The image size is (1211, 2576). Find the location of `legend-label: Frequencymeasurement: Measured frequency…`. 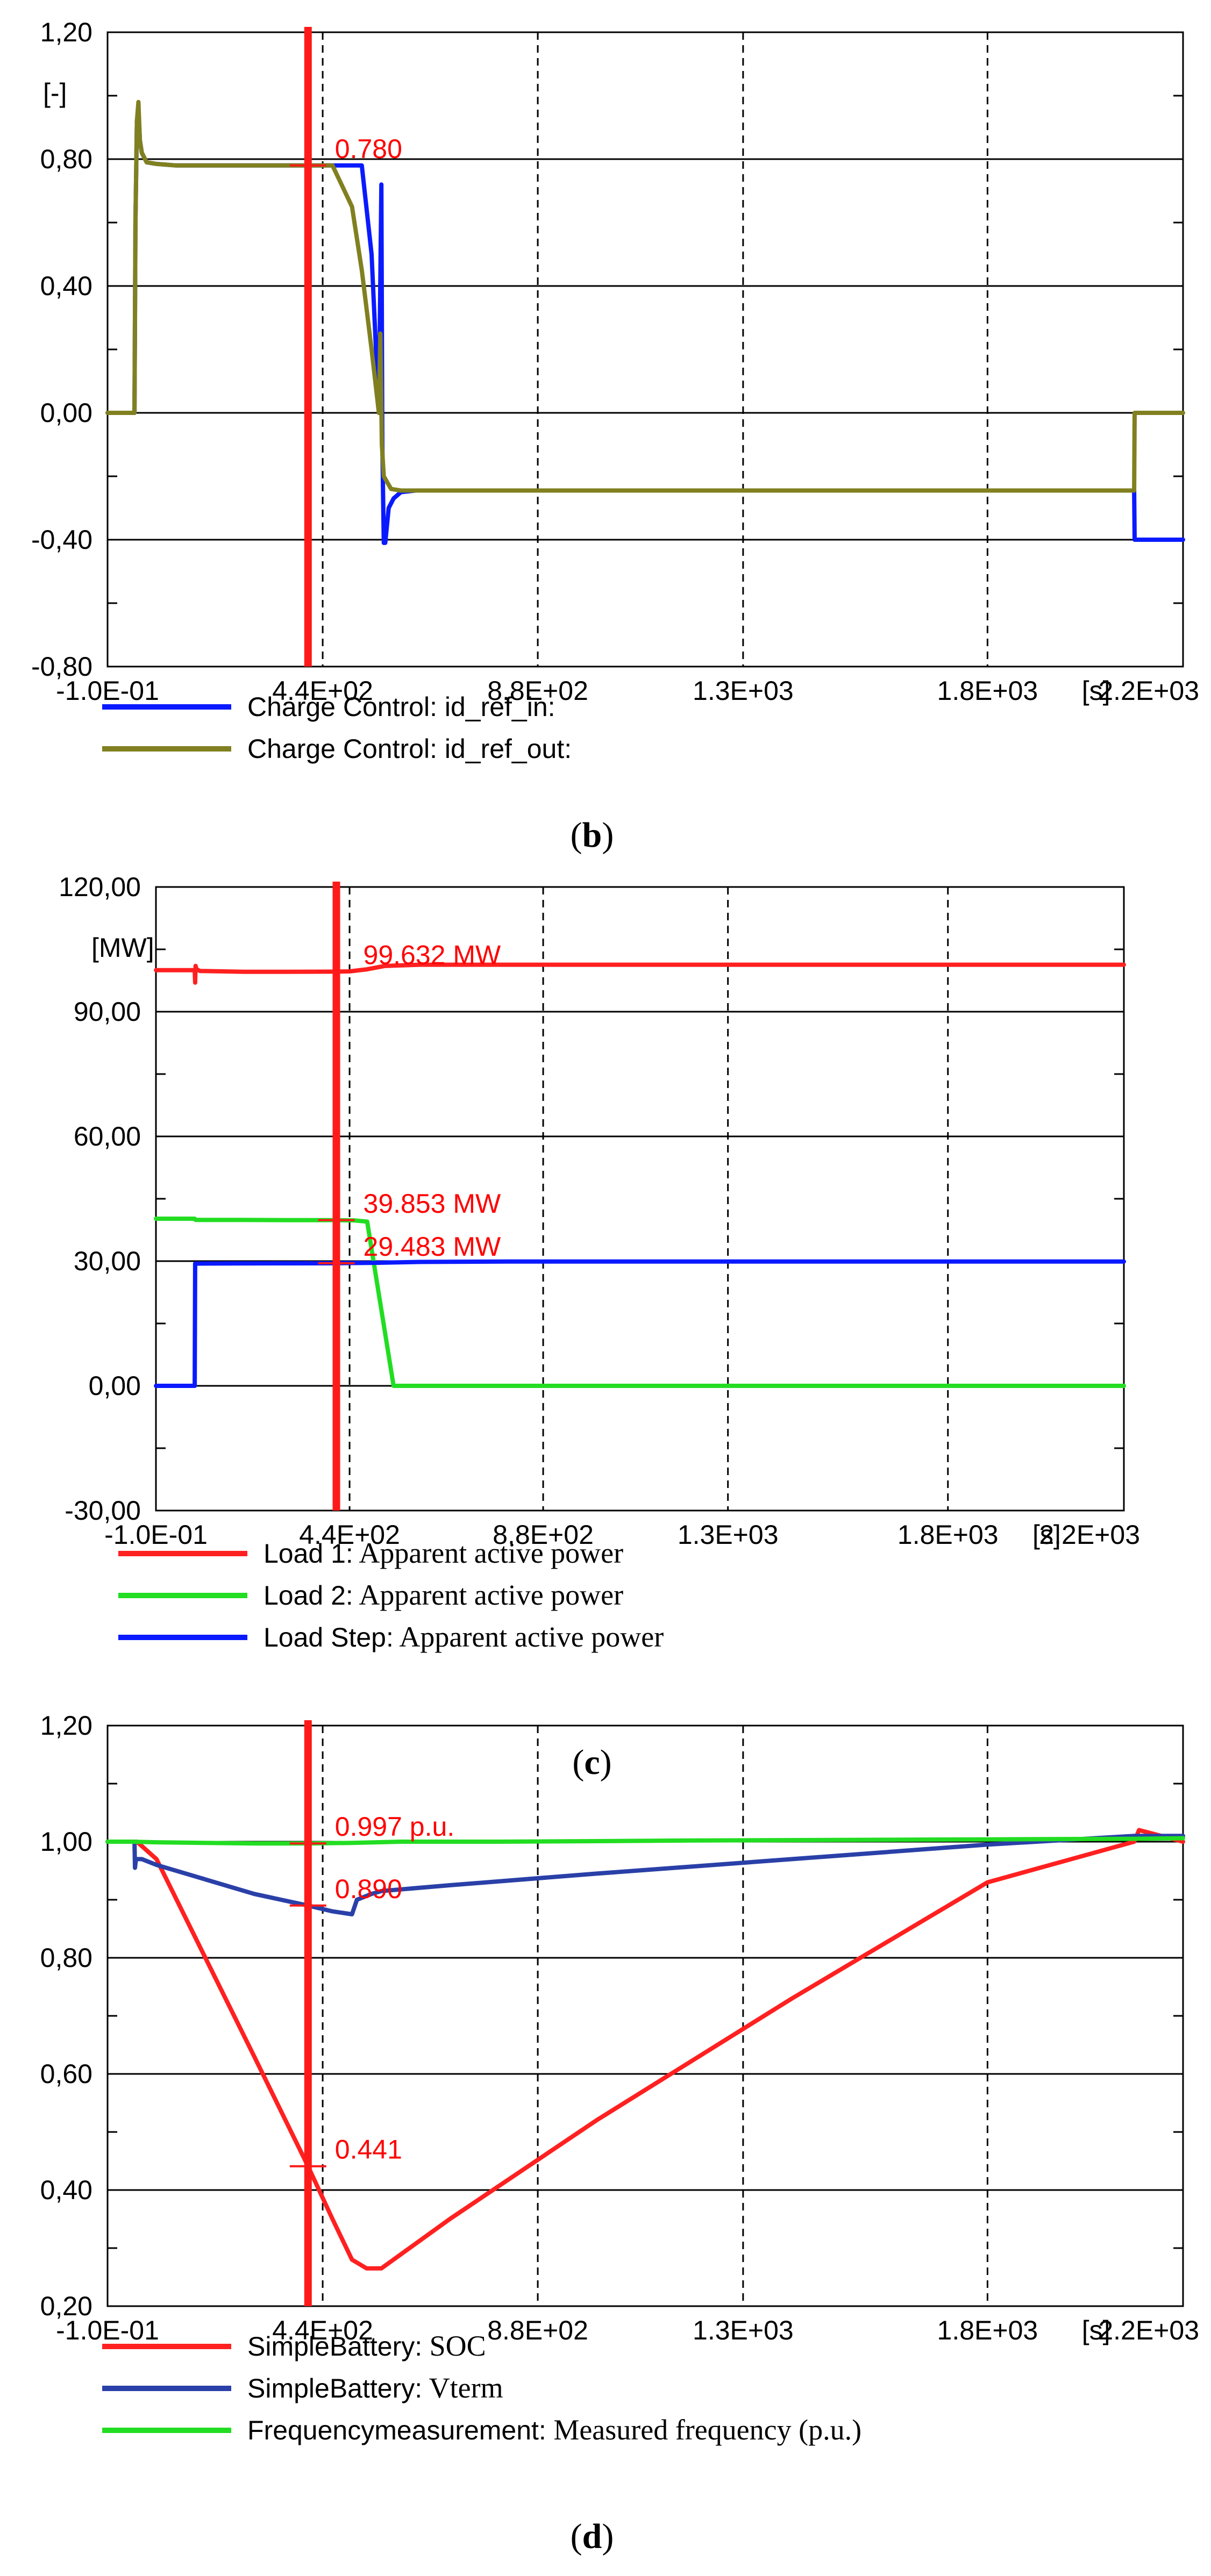

legend-label: Frequencymeasurement: Measured frequency… is located at coordinates (554, 2430).